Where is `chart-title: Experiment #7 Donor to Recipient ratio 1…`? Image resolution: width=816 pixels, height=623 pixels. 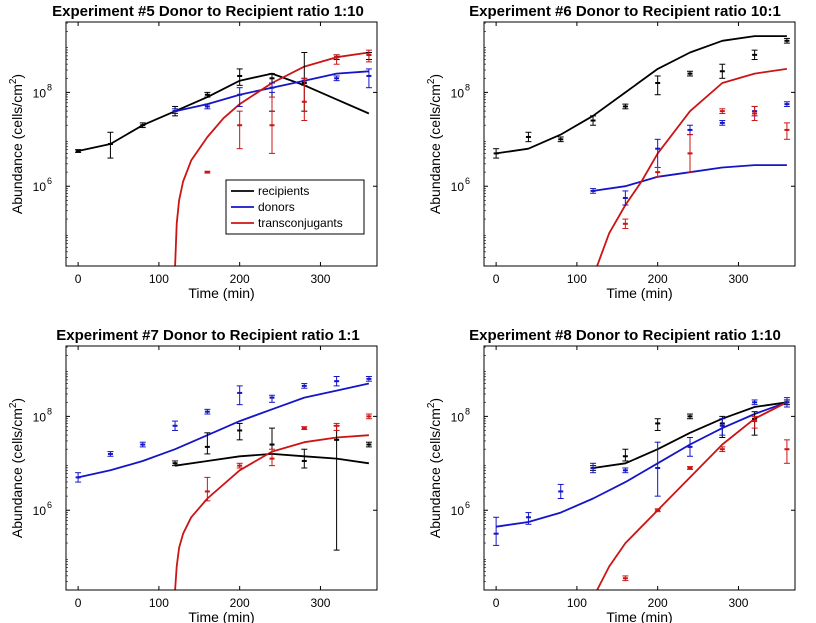 chart-title: Experiment #7 Donor to Recipient ratio 1… is located at coordinates (207, 335).